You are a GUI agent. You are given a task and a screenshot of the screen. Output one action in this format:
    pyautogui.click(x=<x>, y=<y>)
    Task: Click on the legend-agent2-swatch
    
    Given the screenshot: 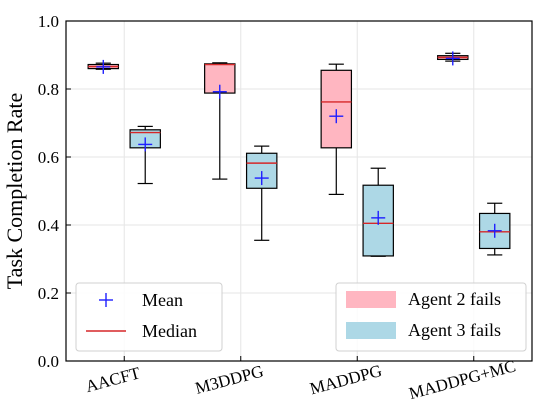 What is the action you would take?
    pyautogui.click(x=371, y=299)
    